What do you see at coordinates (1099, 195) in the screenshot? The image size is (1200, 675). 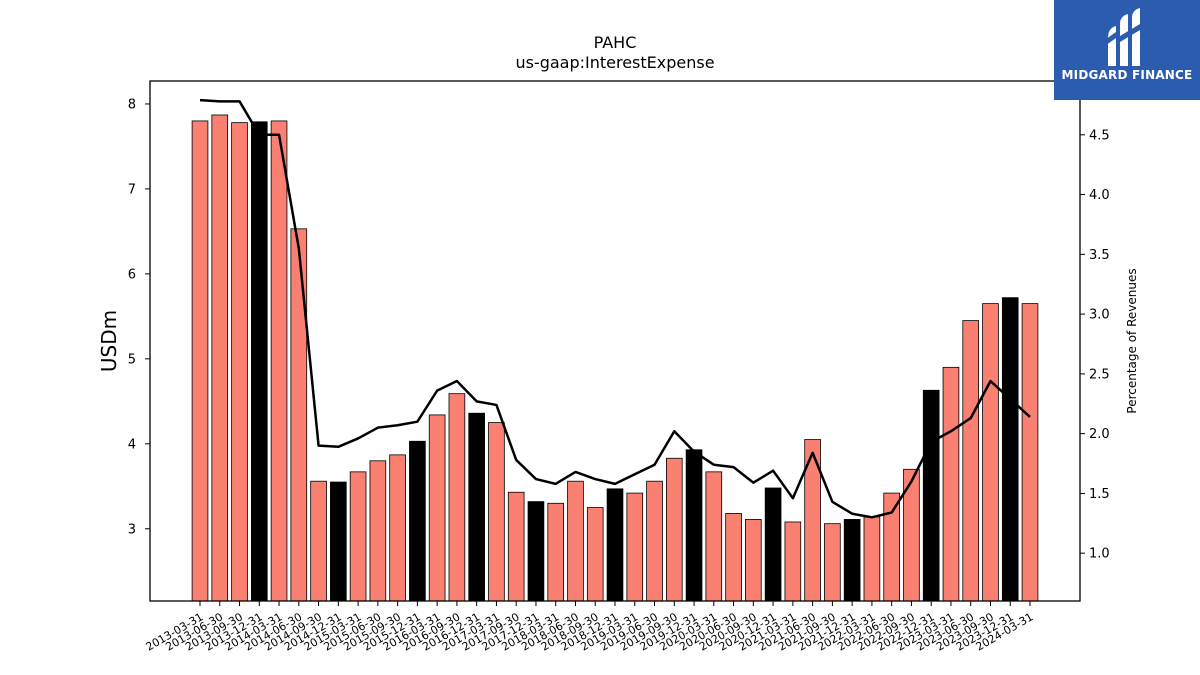 I see `y2-tick-label: 4.0` at bounding box center [1099, 195].